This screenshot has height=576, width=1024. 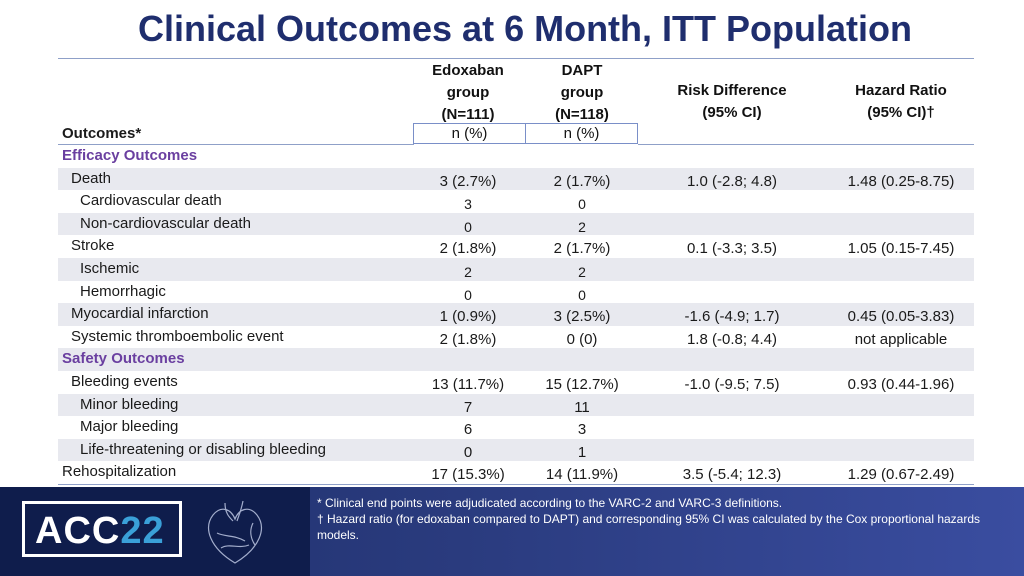 I want to click on hazard-ratio-value: 0.93 (0.44-1.96), so click(x=901, y=384).